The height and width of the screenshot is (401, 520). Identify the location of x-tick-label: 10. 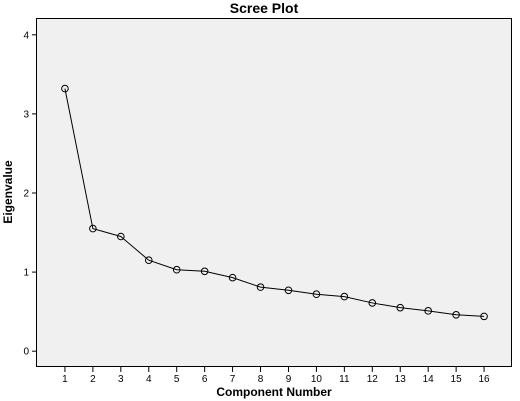
(317, 379).